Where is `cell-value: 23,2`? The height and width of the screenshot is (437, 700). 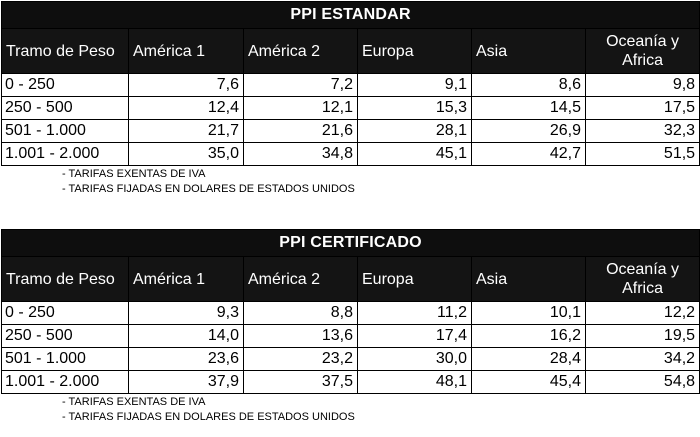
cell-value: 23,2 is located at coordinates (300, 359).